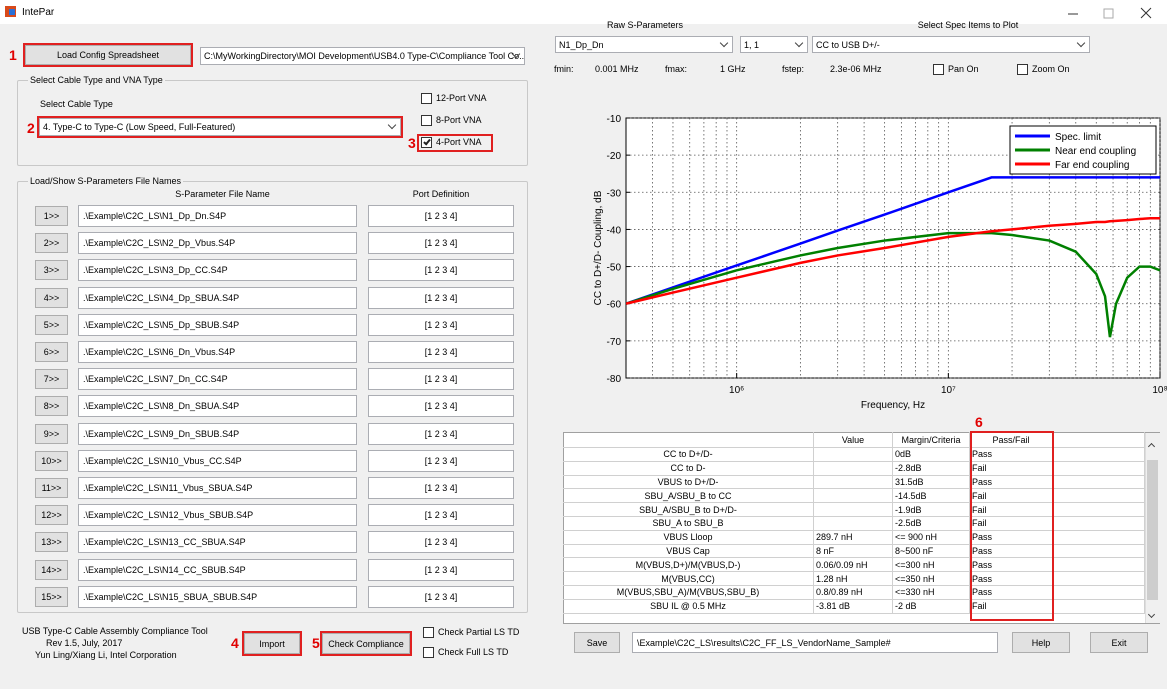 The height and width of the screenshot is (689, 1167). Describe the element at coordinates (51, 433) in the screenshot. I see `load-file-button: 9>>` at that location.